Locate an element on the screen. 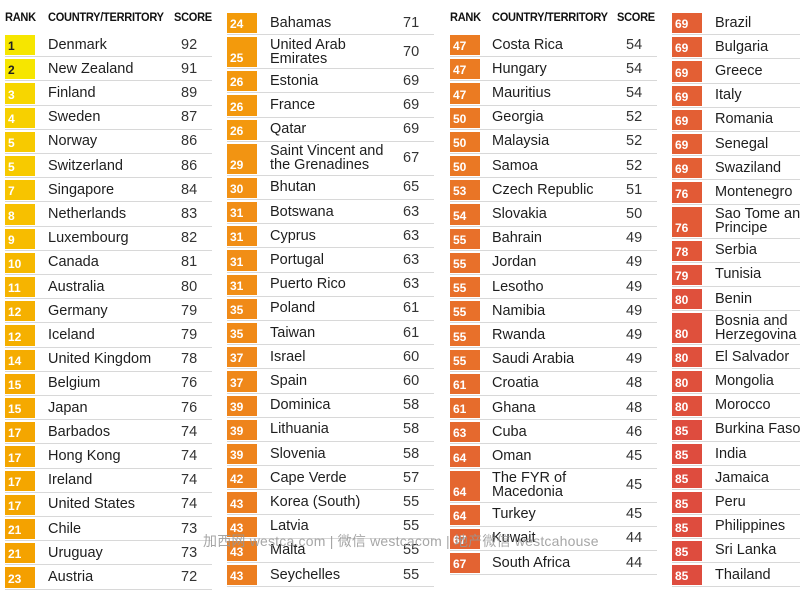  country-name: Mauritius is located at coordinates (521, 92).